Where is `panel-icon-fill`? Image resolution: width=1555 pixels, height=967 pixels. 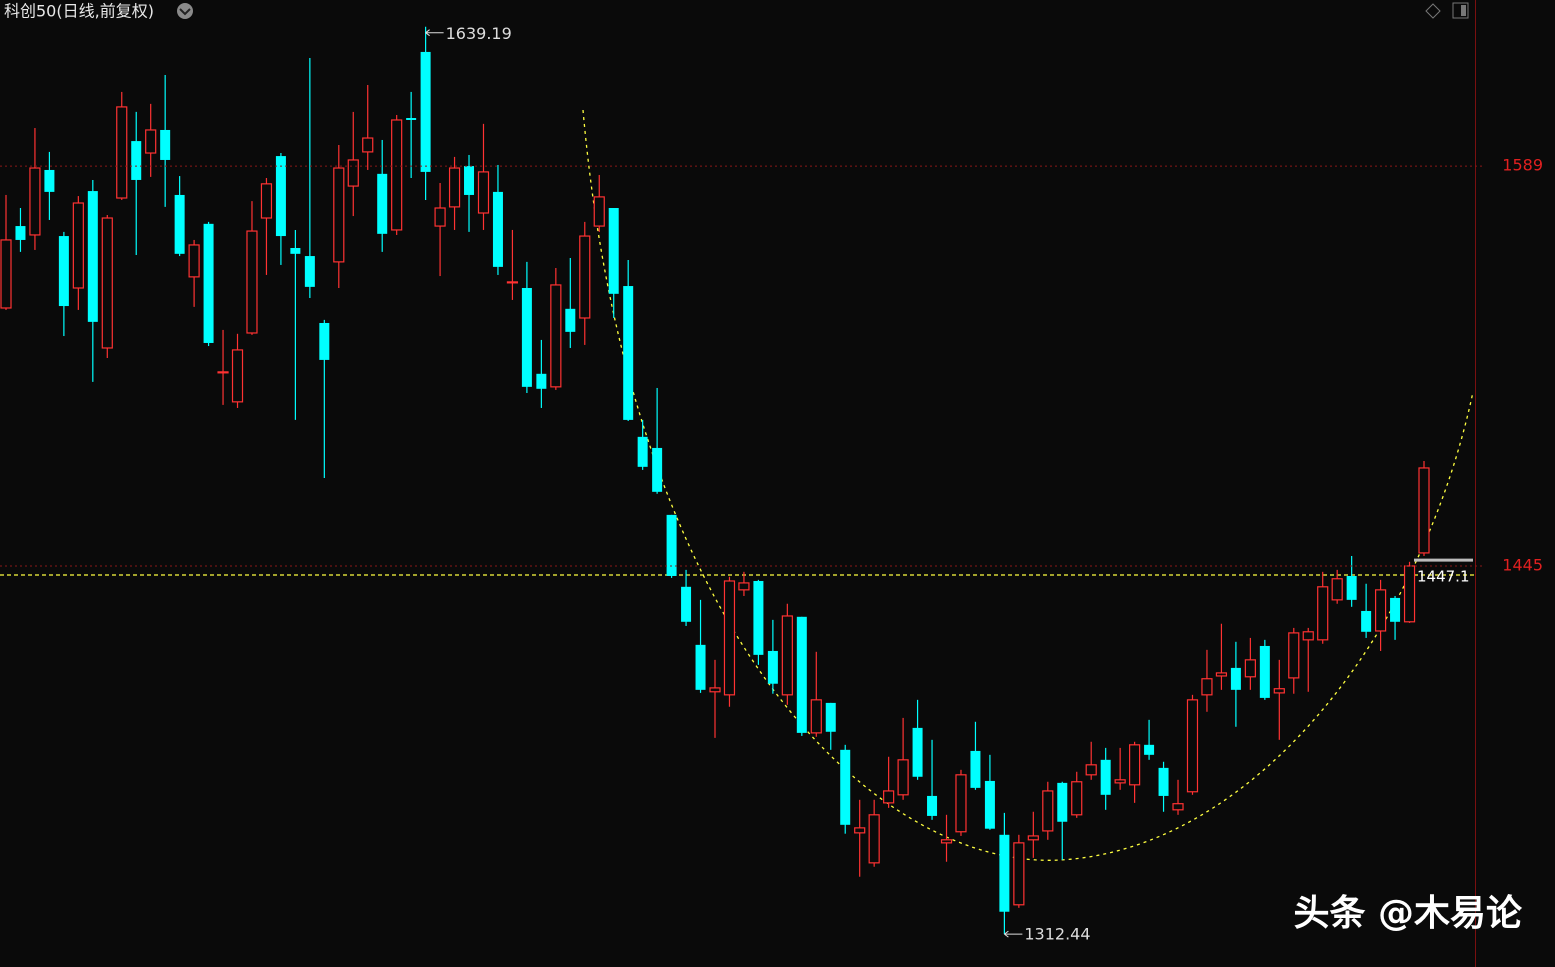
panel-icon-fill is located at coordinates (1463, 10).